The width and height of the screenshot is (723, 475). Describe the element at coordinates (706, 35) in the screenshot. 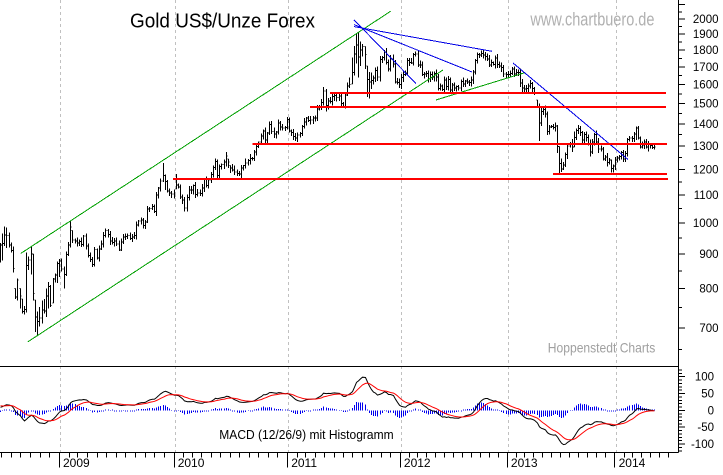

I see `svg-text: 1900` at that location.